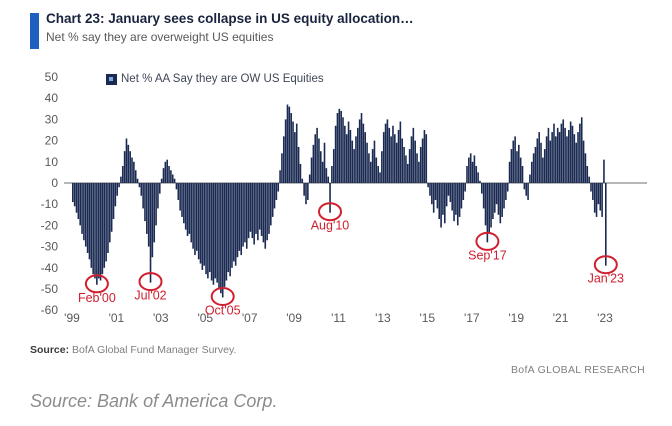 This screenshot has height=426, width=672. What do you see at coordinates (161, 318) in the screenshot?
I see `x-tick-label: '03` at bounding box center [161, 318].